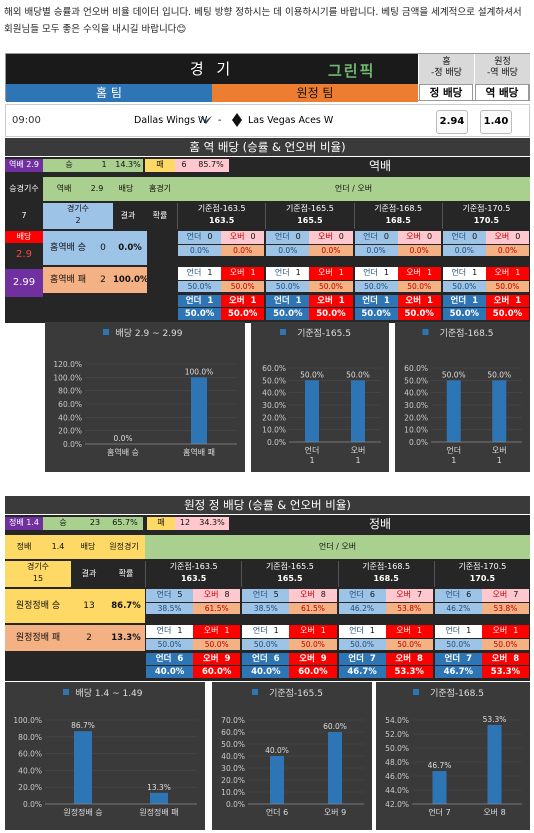 The height and width of the screenshot is (833, 534). I want to click on chart2-ytick-5: 50.0%, so click(416, 380).